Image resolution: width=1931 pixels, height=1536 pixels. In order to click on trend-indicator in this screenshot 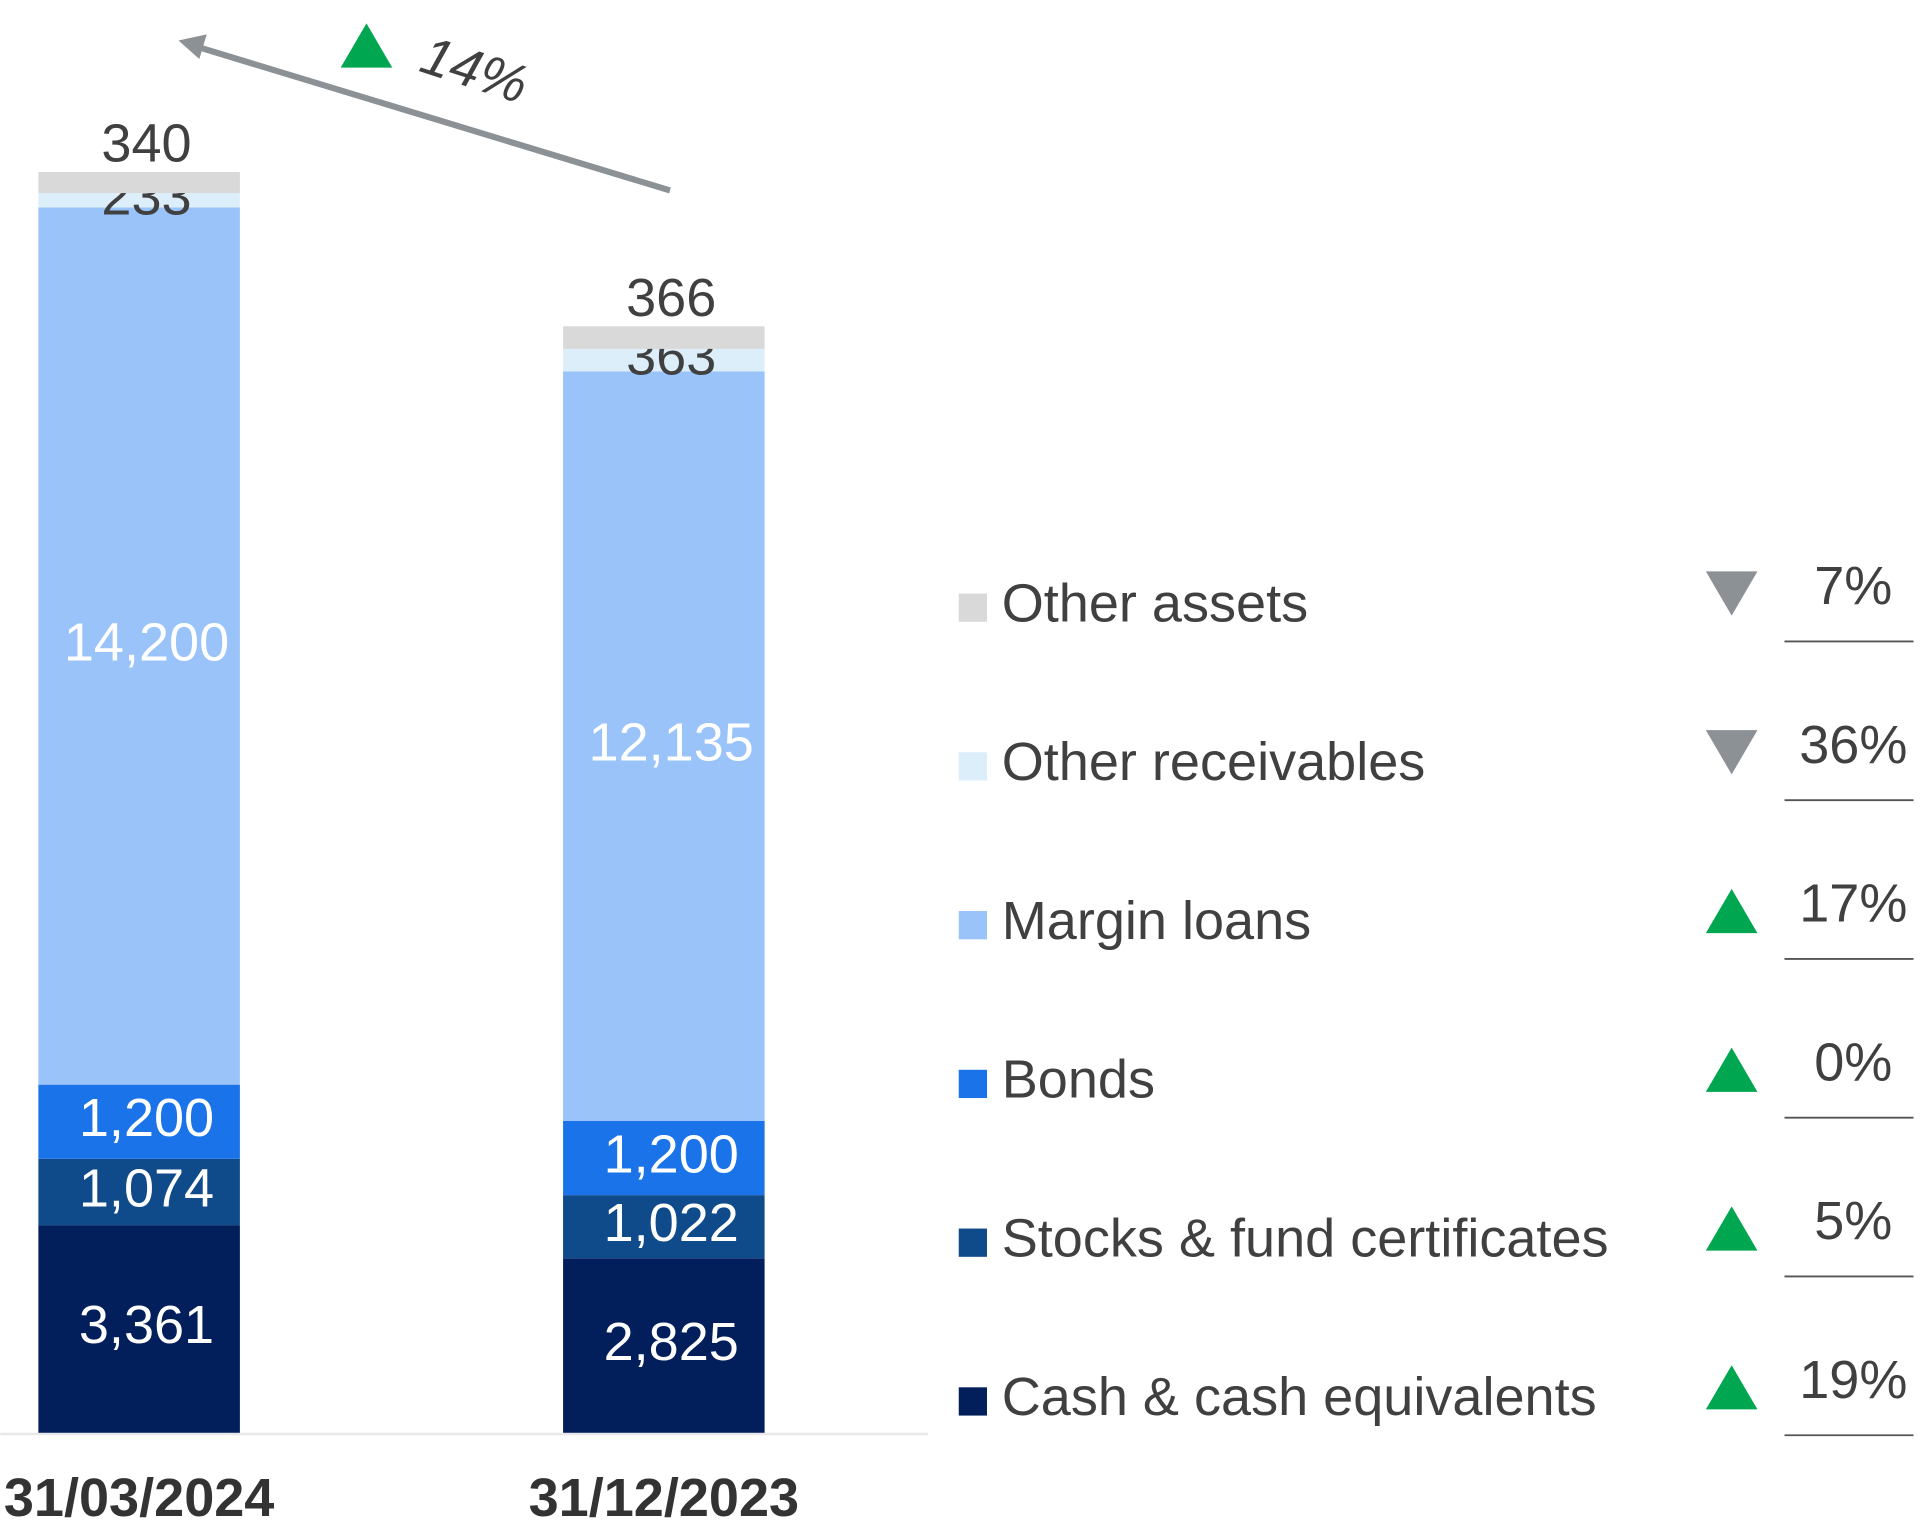, I will do `click(366, 45)`.